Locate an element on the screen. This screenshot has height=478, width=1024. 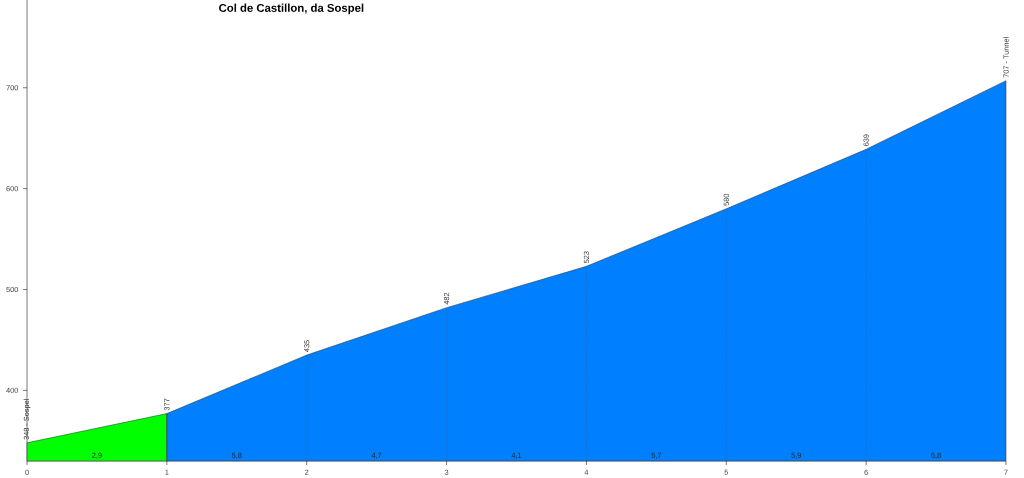
chart-title: Col de Castillon, da Sospel is located at coordinates (291, 9).